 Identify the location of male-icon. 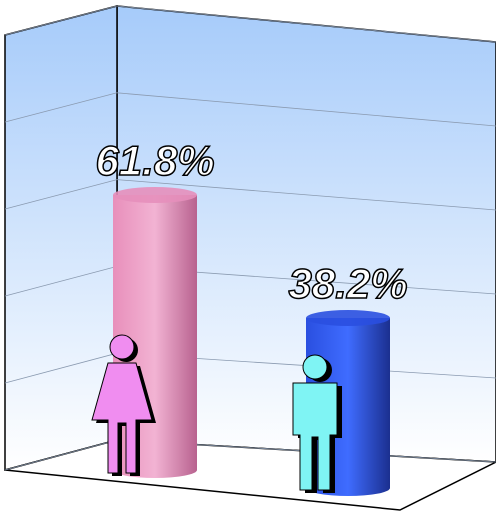
(317, 423).